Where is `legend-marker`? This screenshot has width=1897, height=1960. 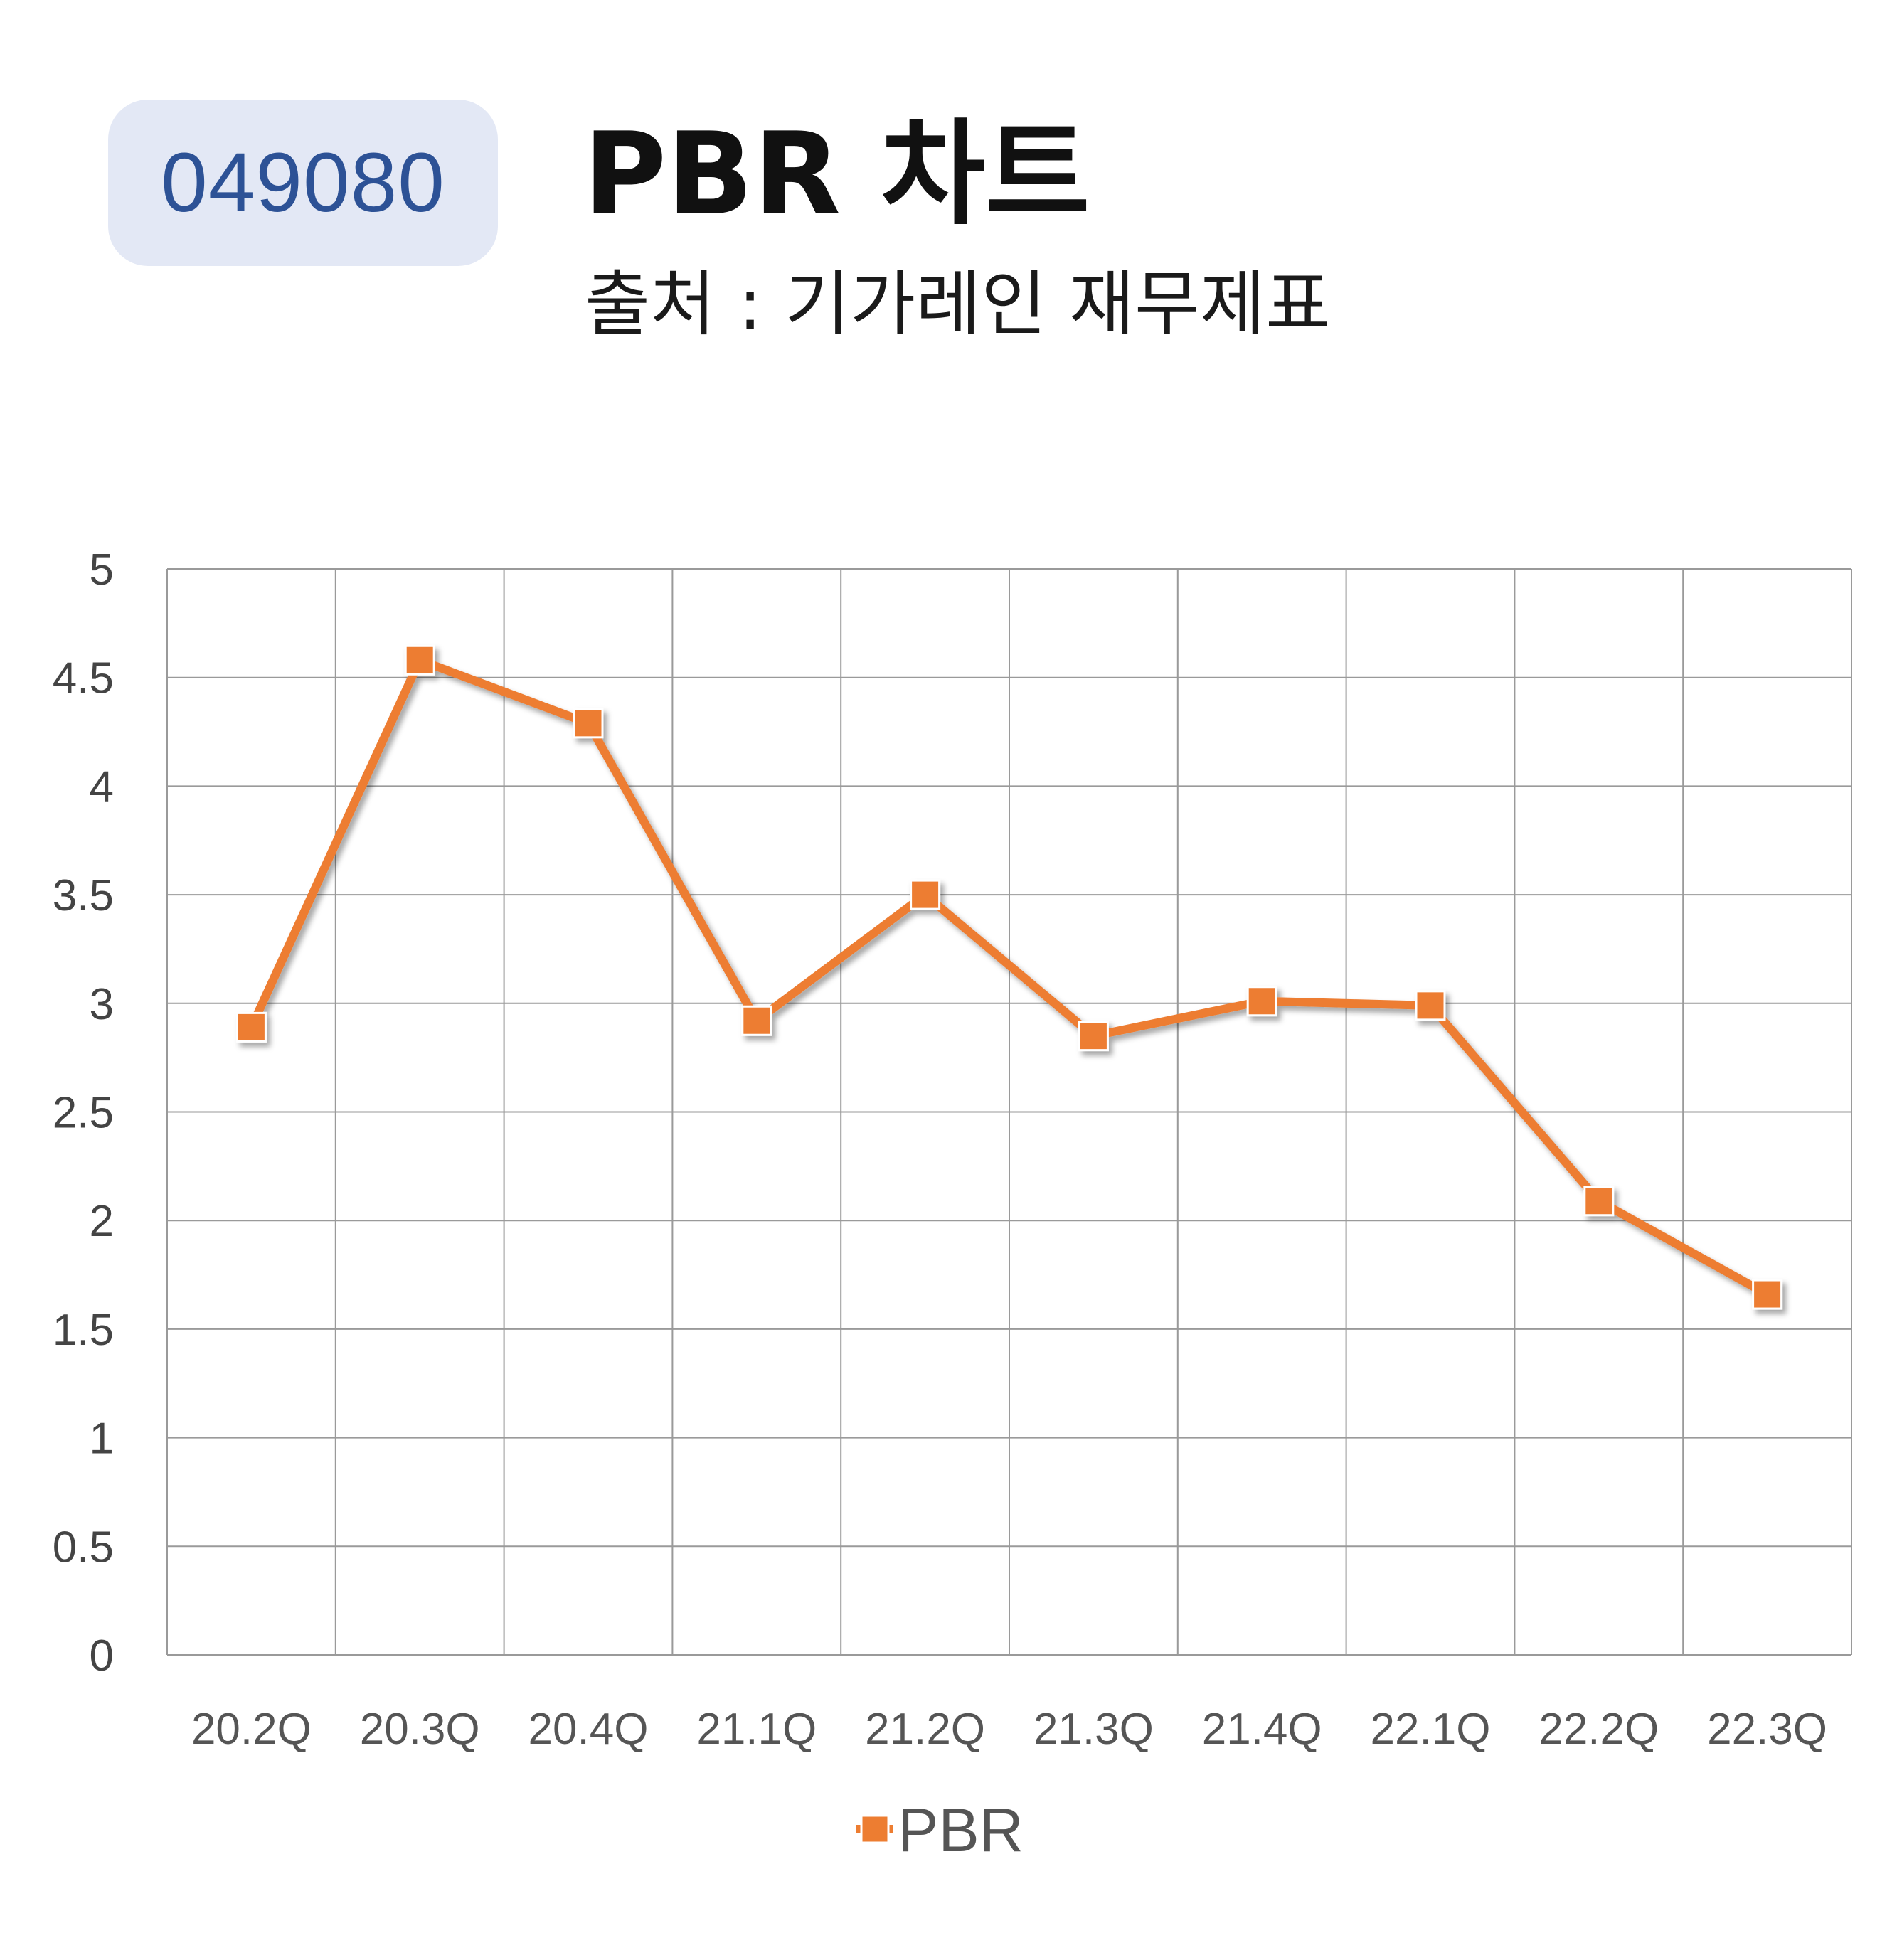 legend-marker is located at coordinates (875, 1829).